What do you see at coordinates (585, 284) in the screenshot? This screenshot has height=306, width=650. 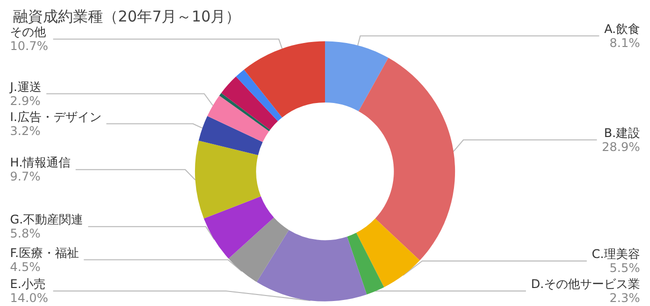 I see `slice-label: D.その他サービス業` at bounding box center [585, 284].